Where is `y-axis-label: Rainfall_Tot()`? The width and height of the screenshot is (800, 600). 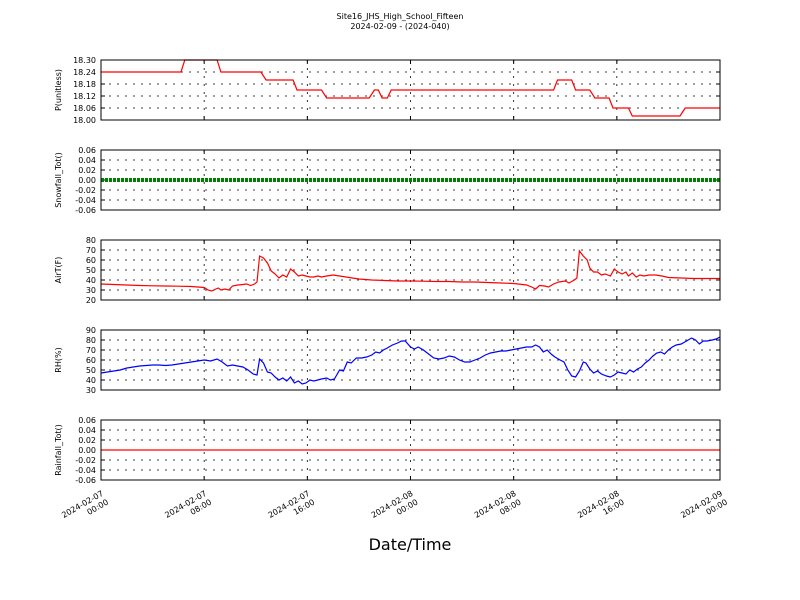
y-axis-label: Rainfall_Tot() is located at coordinates (58, 450).